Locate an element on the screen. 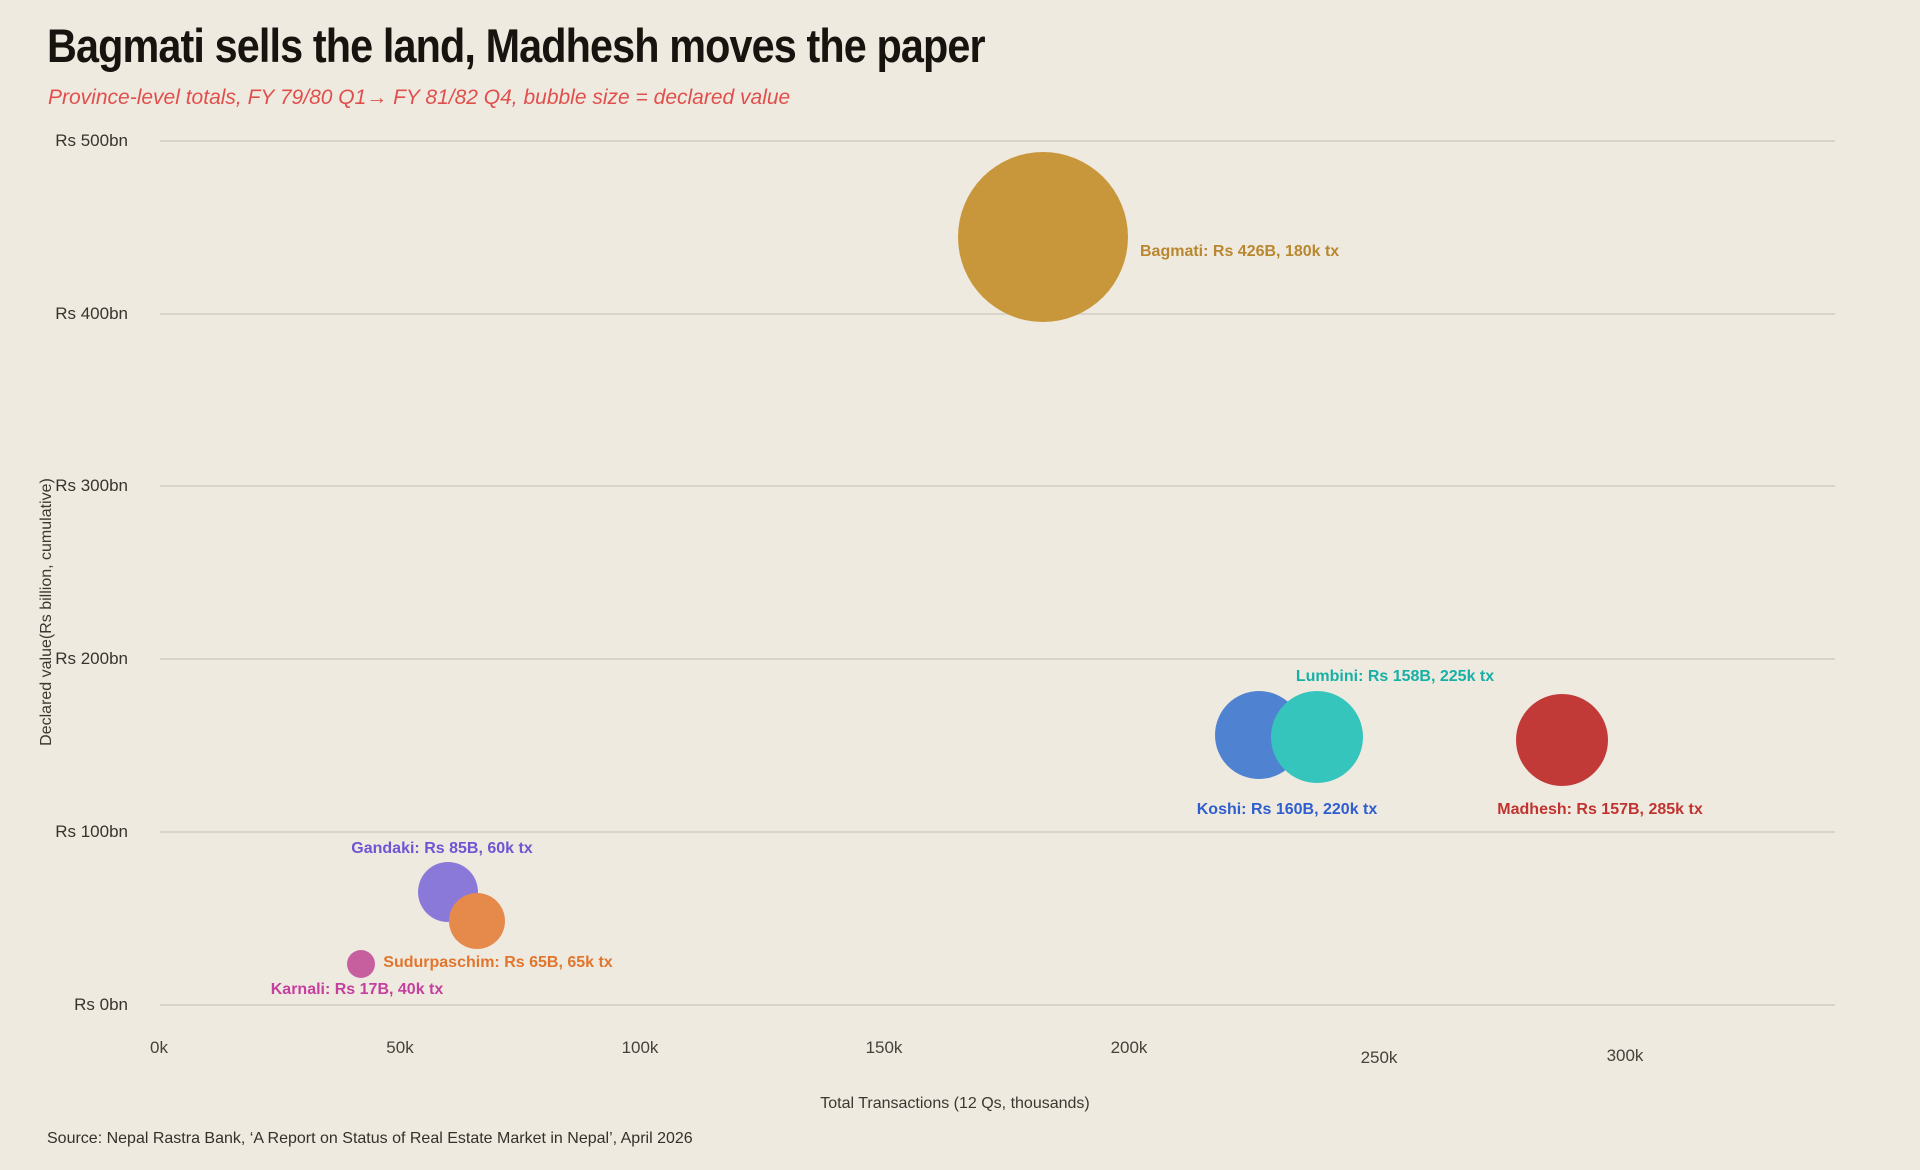  x-tick-label: 100k is located at coordinates (640, 1047).